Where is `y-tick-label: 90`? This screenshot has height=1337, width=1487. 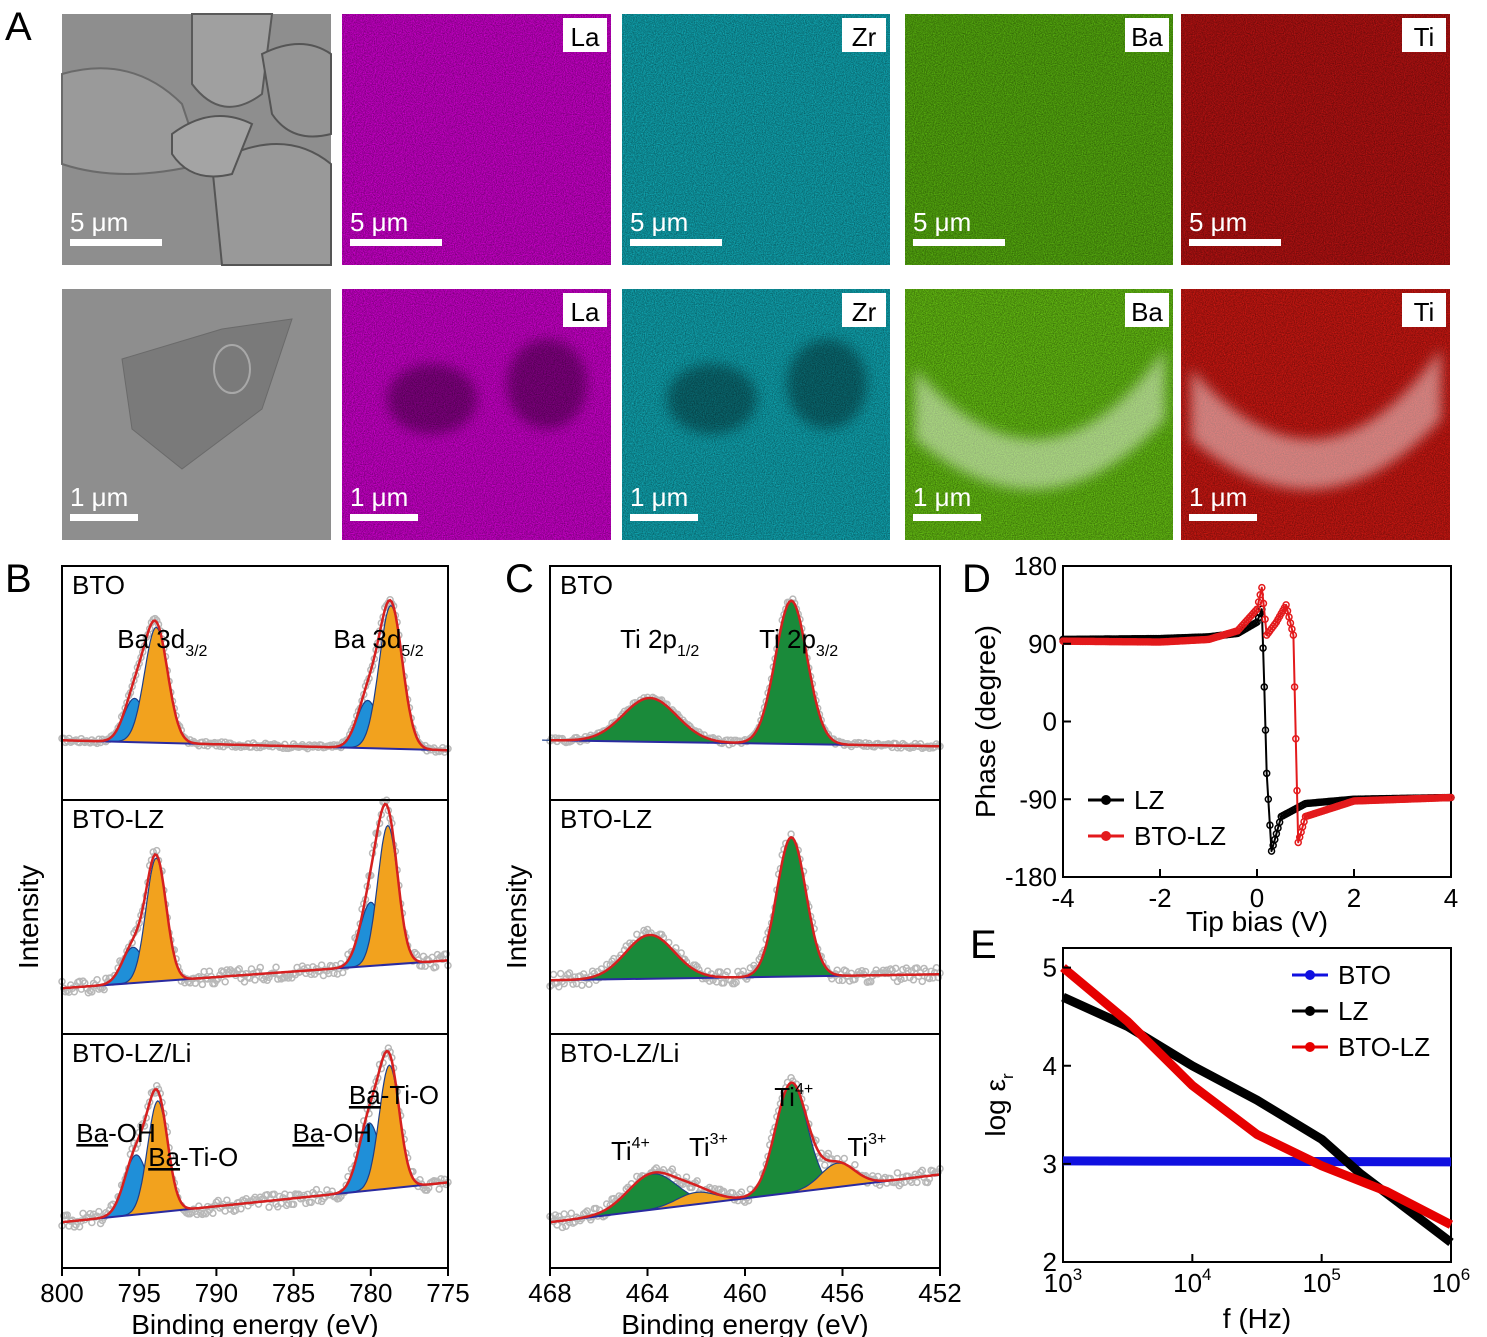 y-tick-label: 90 is located at coordinates (1042, 644).